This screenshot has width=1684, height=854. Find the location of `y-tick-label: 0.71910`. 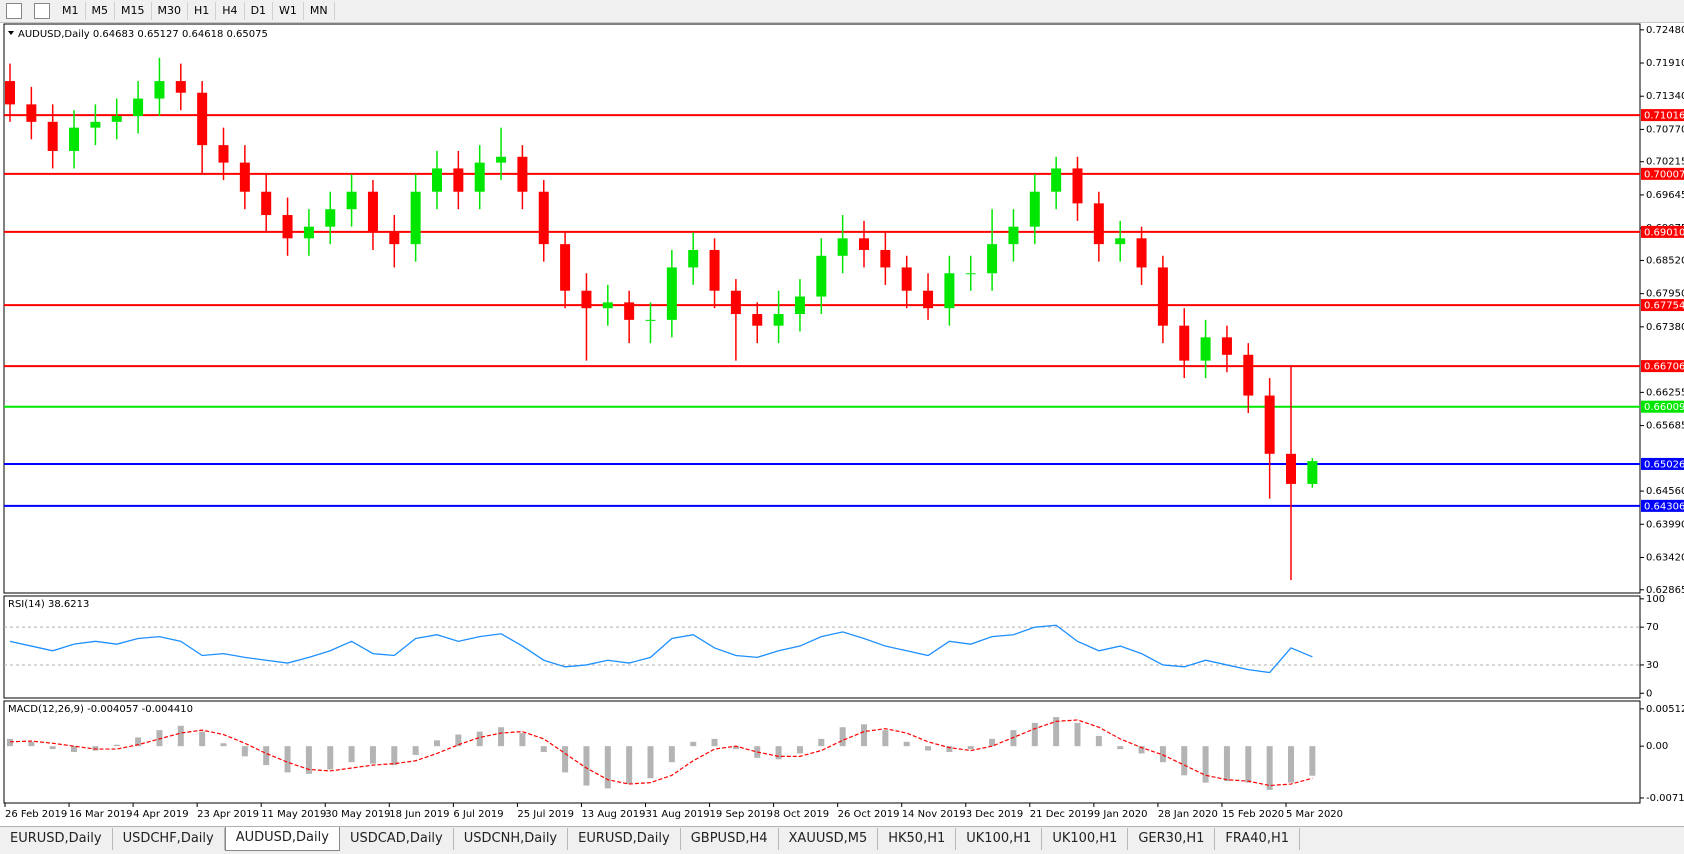

y-tick-label: 0.71910 is located at coordinates (1665, 63).